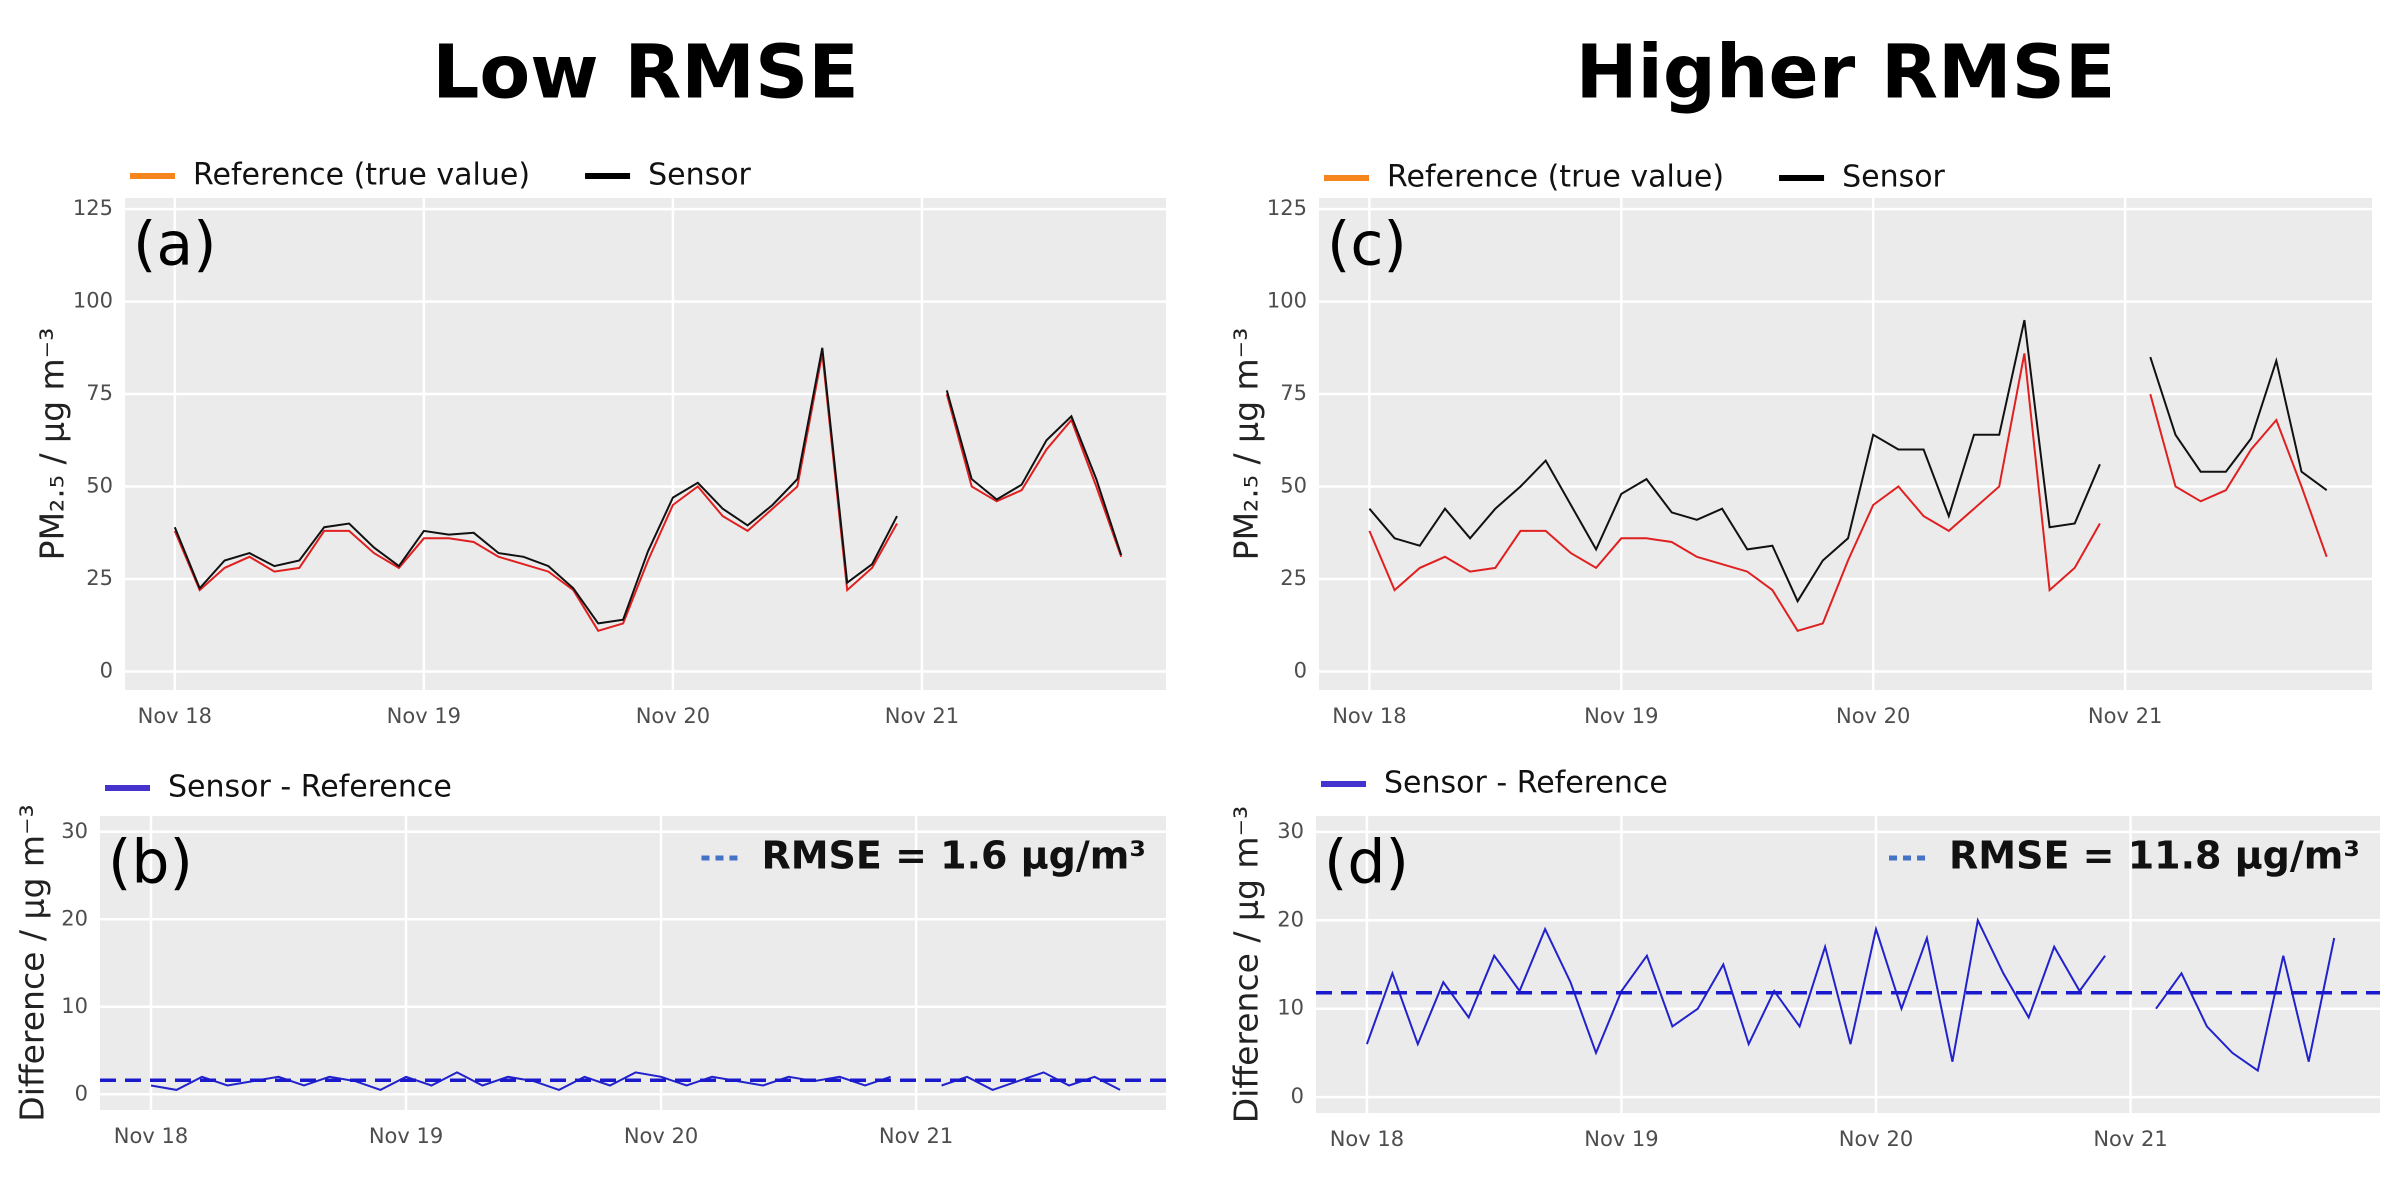 The width and height of the screenshot is (2400, 1187). What do you see at coordinates (953, 856) in the screenshot?
I see `rmse-annotation: RMSE = 1.6 µg/m³` at bounding box center [953, 856].